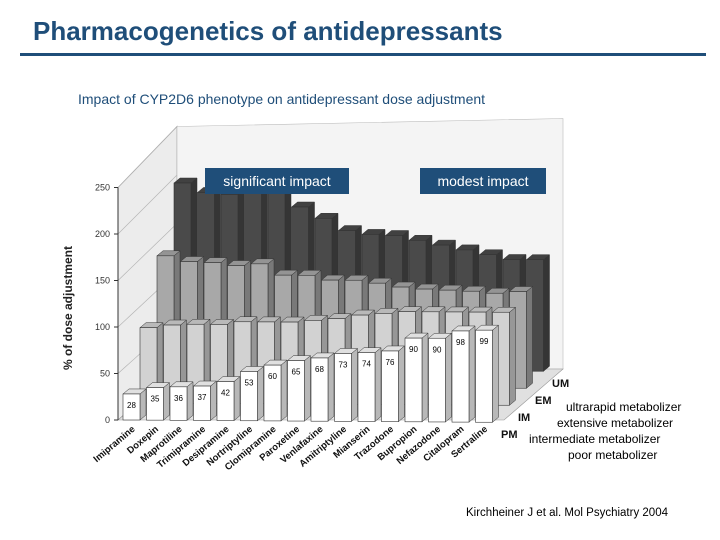 This screenshot has height=540, width=720. What do you see at coordinates (102, 234) in the screenshot?
I see `y-tick-label: 200` at bounding box center [102, 234].